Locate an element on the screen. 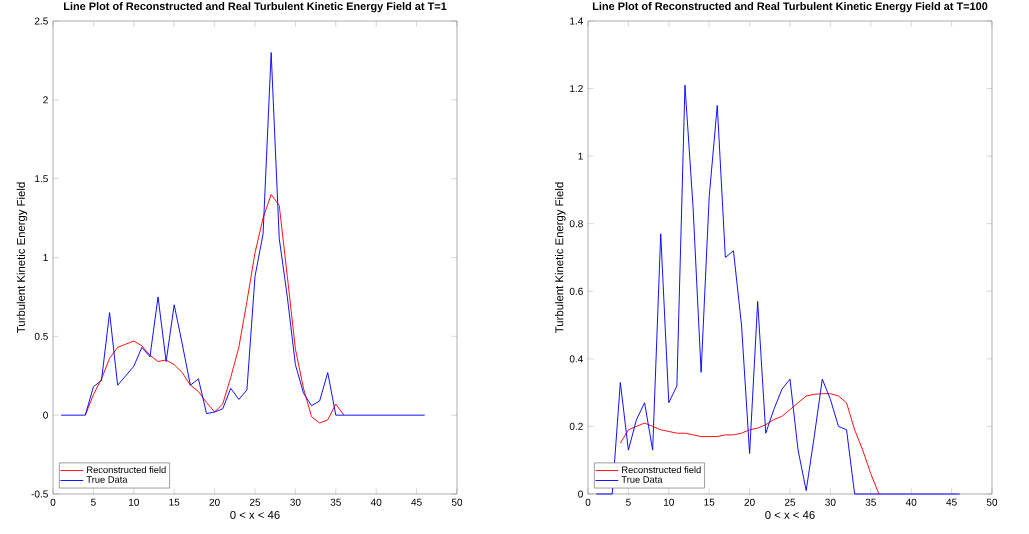 The width and height of the screenshot is (1029, 534). y-tick-label: 1.5 is located at coordinates (41, 179).